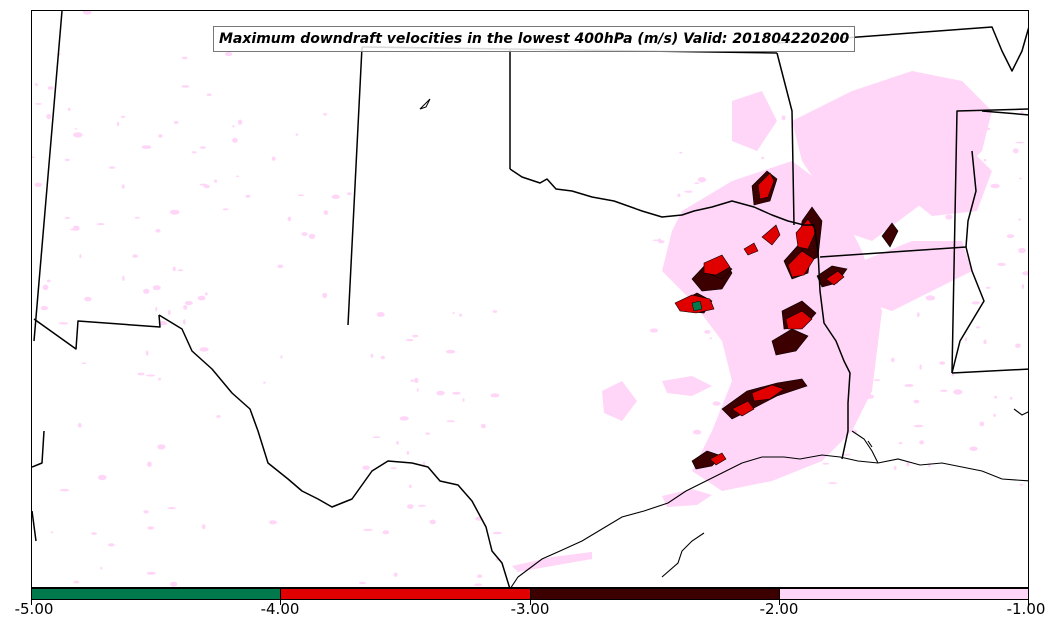 The width and height of the screenshot is (1060, 633). I want to click on colorbar, so click(530, 594).